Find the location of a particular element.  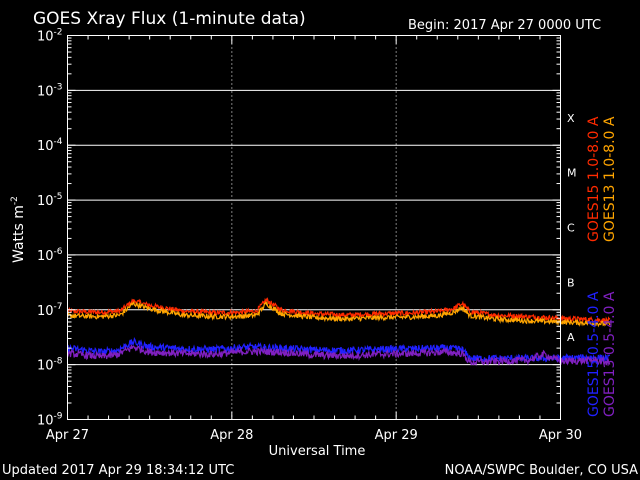

y-tick-label-exponent: -6 is located at coordinates (58, 252).